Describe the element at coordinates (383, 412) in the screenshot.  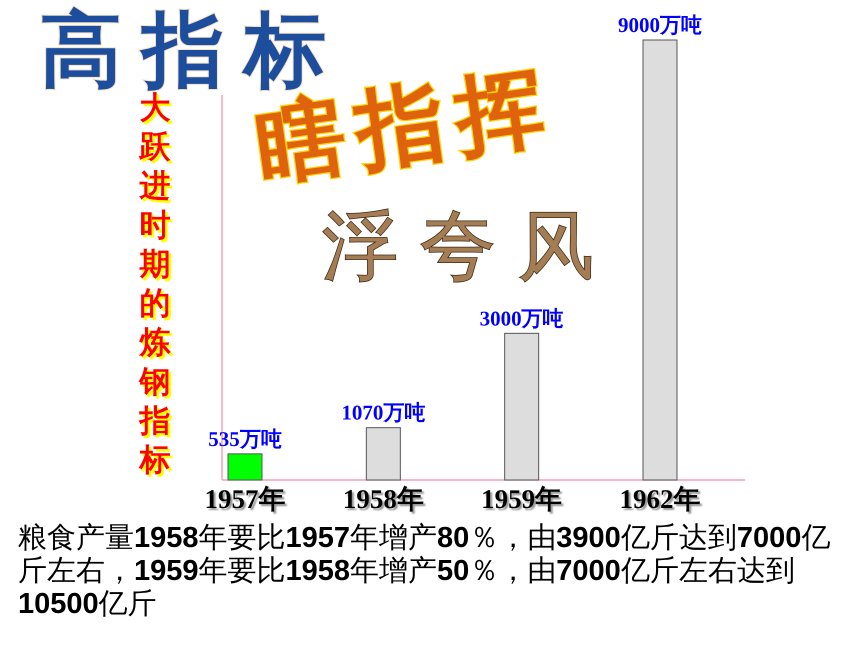
I see `data-label: 1070万吨` at that location.